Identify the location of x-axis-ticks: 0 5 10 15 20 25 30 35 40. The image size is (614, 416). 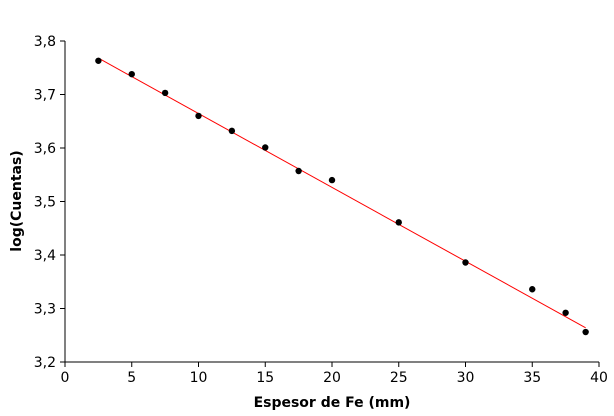
(334, 374).